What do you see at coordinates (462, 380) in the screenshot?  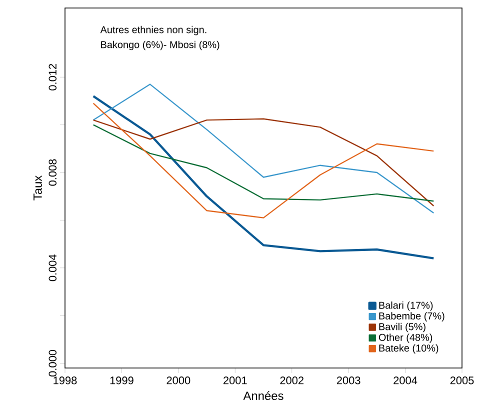 I see `x-tick-label: 2005` at bounding box center [462, 380].